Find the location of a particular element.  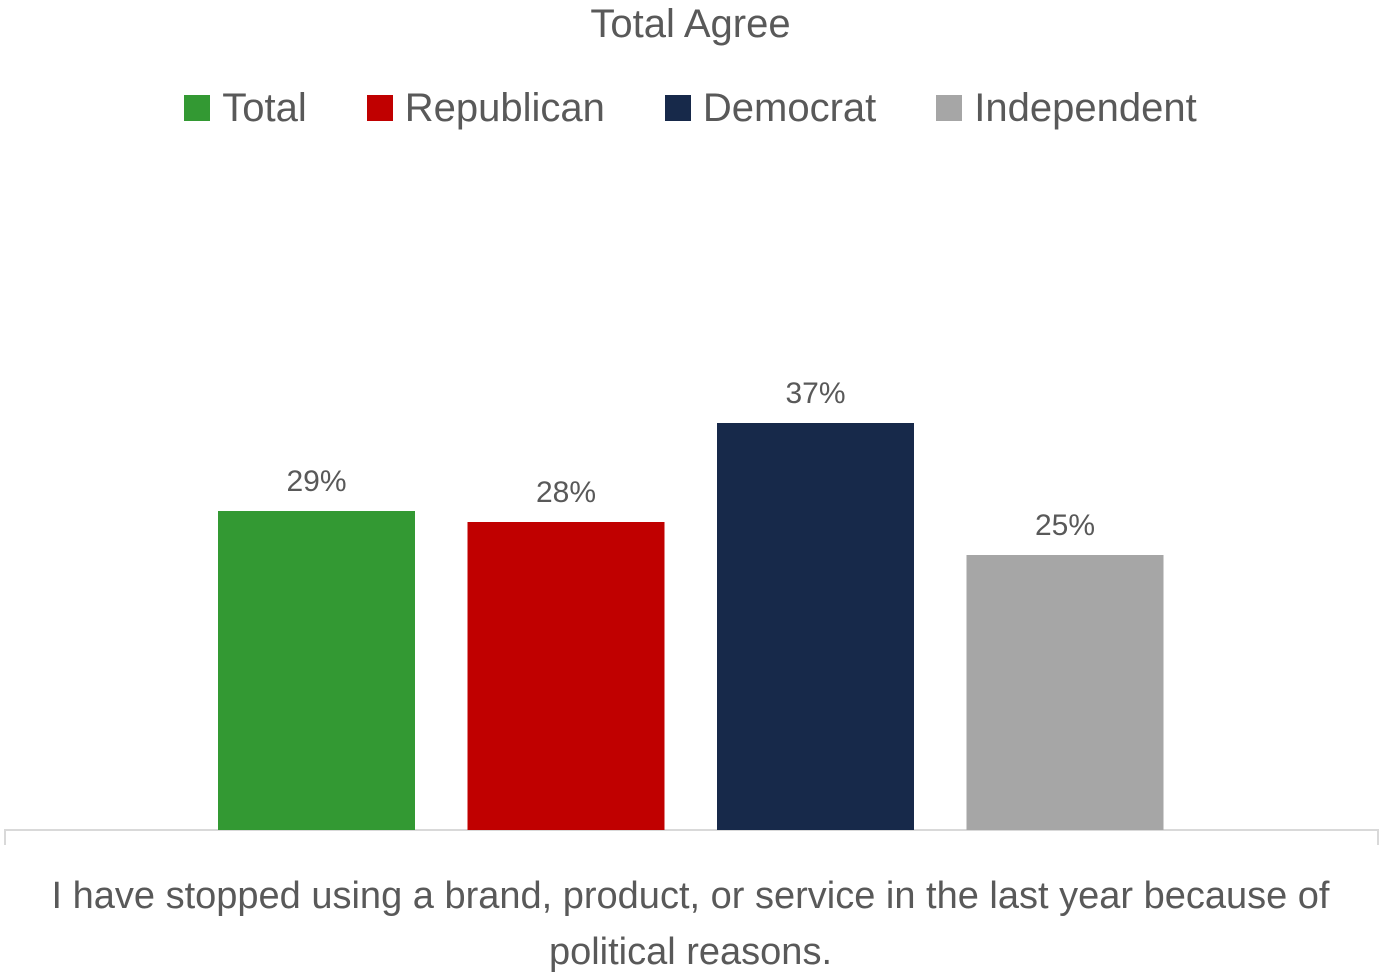

bar-total is located at coordinates (316, 670).